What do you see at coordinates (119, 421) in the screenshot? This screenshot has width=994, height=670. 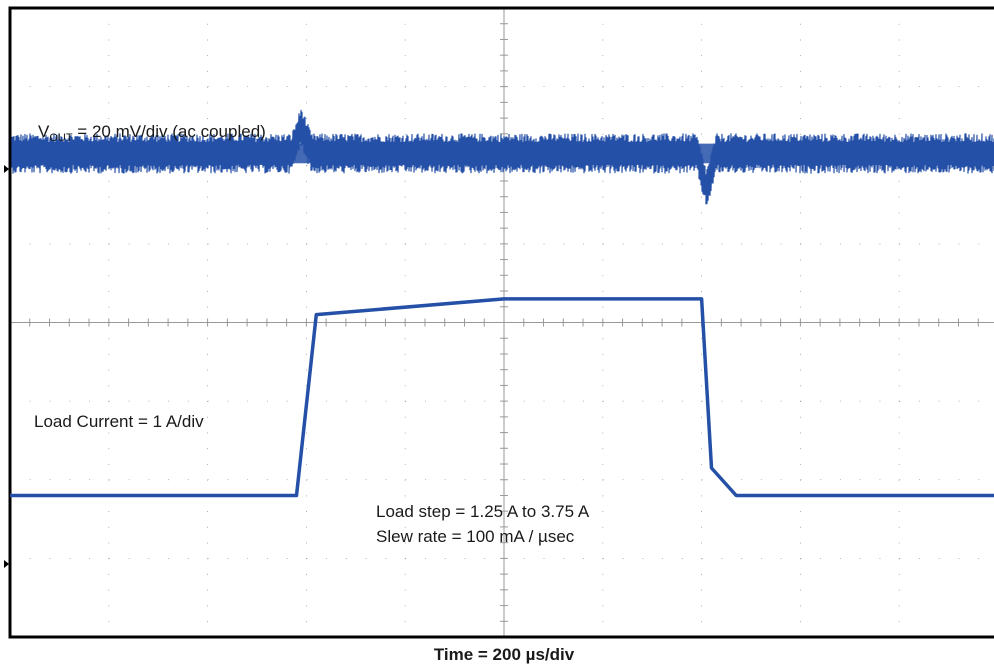 I see `load-current-label: Load Current = 1 A/div` at bounding box center [119, 421].